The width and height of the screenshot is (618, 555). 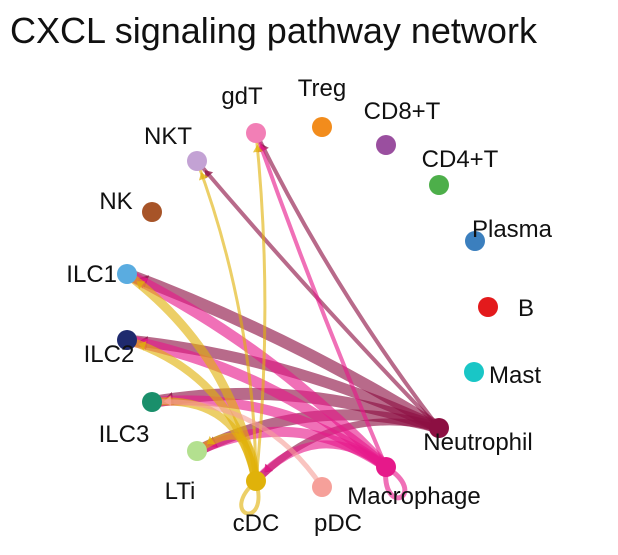 I want to click on arrowhead-pDC-to-ILC3, so click(x=167, y=401).